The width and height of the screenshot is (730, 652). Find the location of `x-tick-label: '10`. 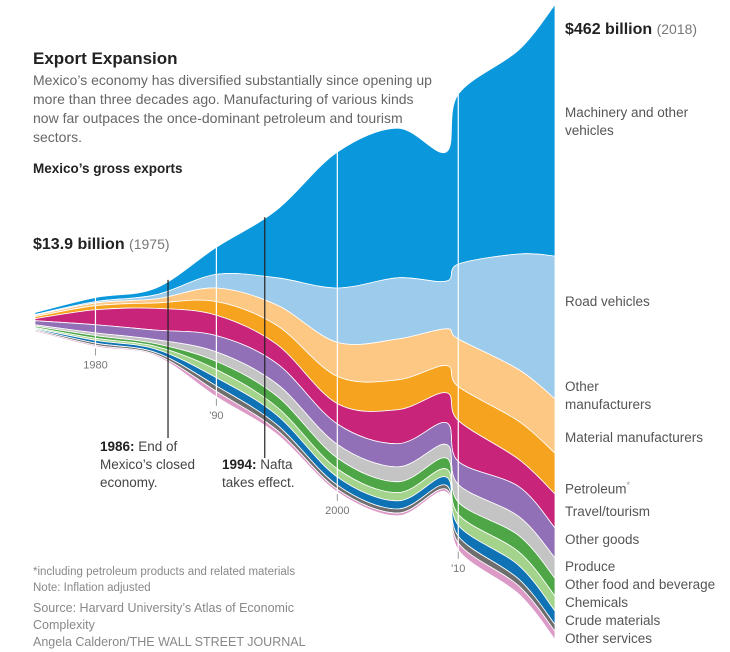

x-tick-label: '10 is located at coordinates (458, 569).